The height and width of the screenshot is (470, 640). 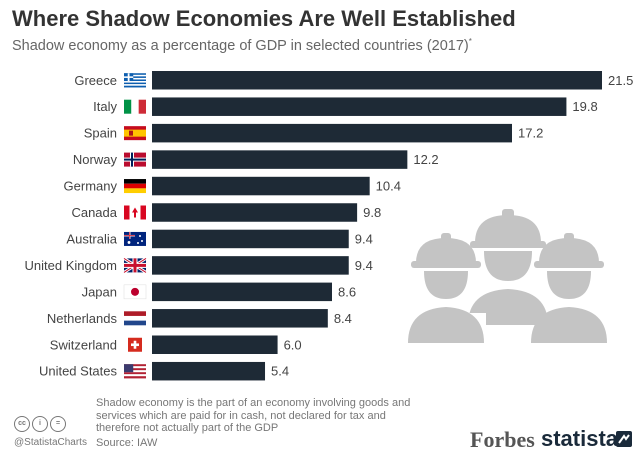 What do you see at coordinates (135, 159) in the screenshot?
I see `norway-flag-icon` at bounding box center [135, 159].